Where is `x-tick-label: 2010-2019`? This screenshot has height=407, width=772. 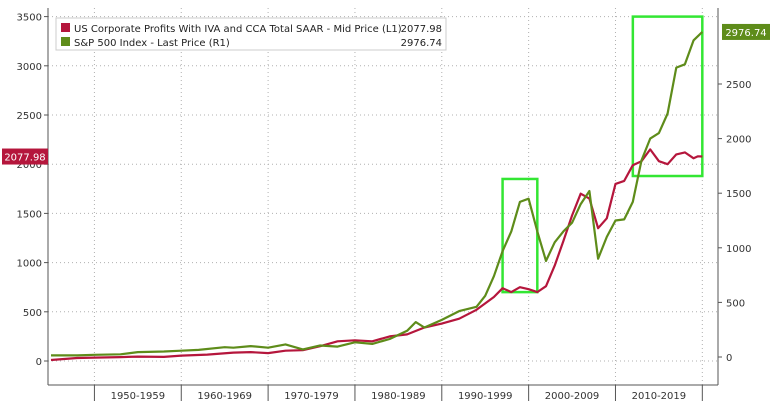 x-tick-label: 2010-2019 is located at coordinates (659, 396).